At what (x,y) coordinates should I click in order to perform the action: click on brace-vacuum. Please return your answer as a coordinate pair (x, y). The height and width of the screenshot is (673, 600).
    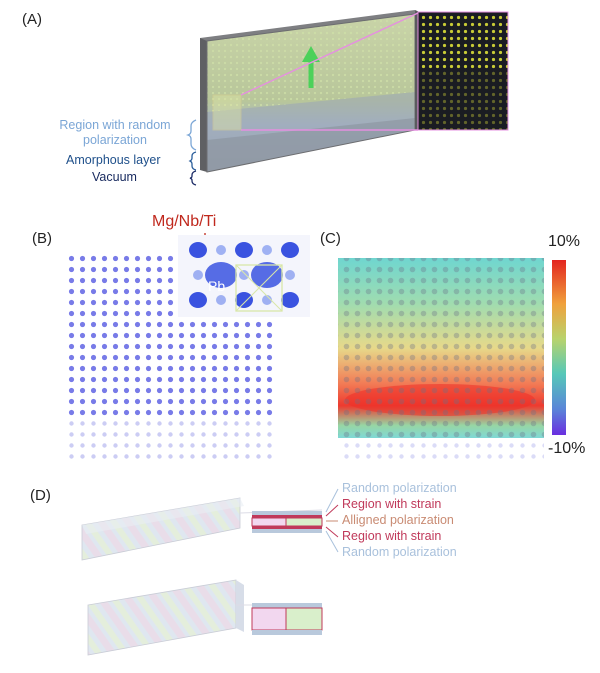
    Looking at the image, I should click on (193, 178).